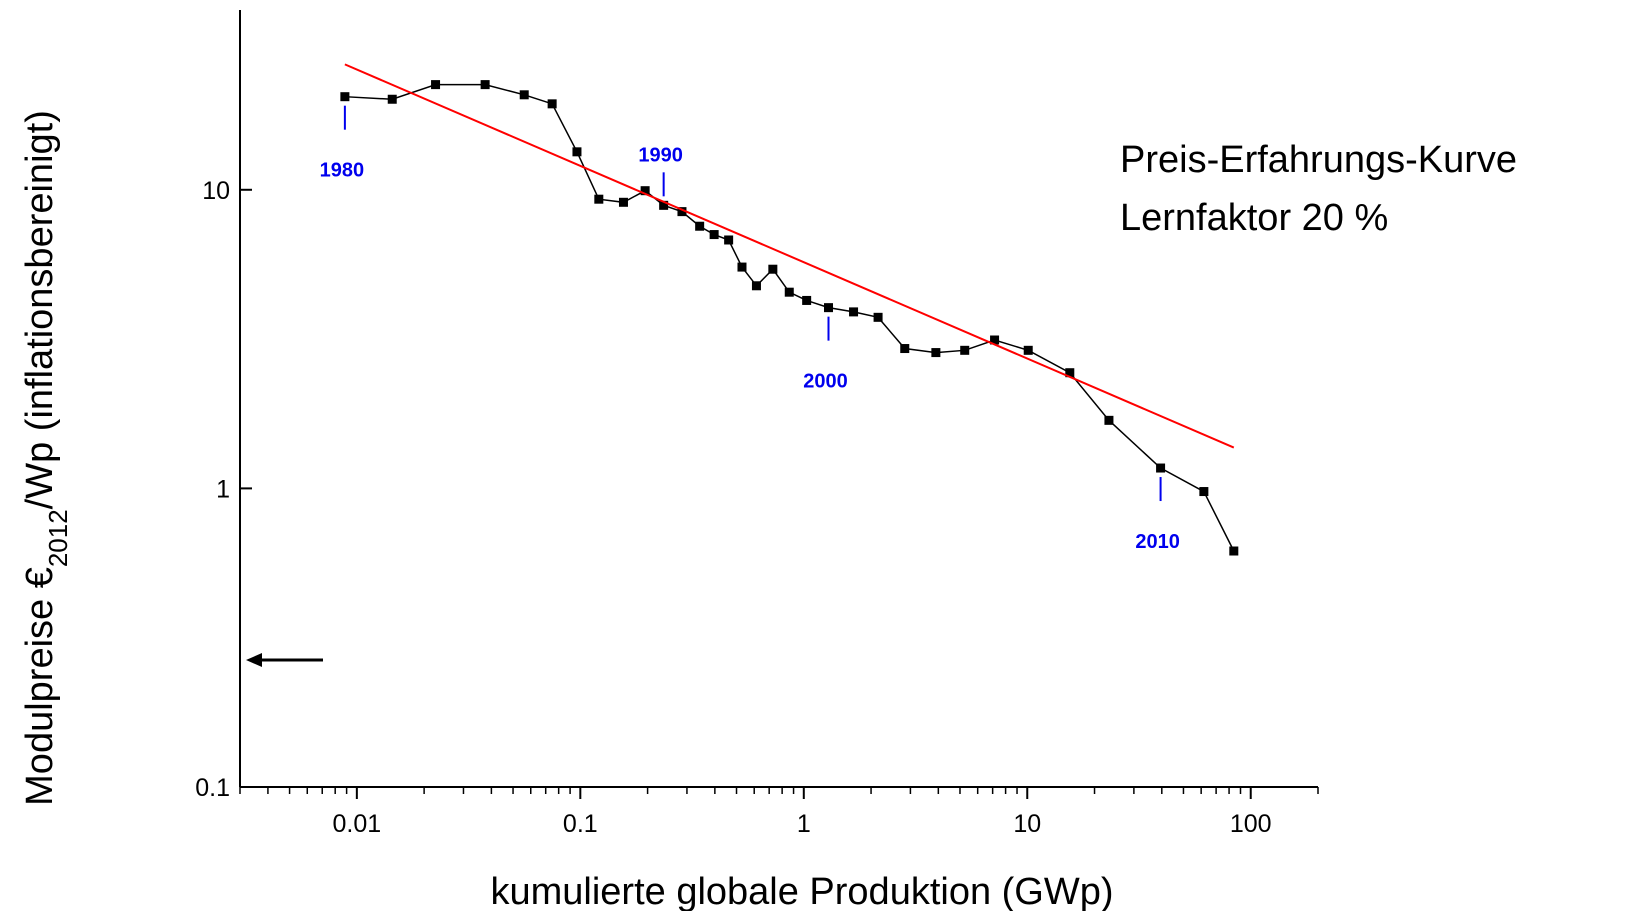 The image size is (1626, 911). I want to click on y-label-part: Modulpreise €, so click(40, 686).